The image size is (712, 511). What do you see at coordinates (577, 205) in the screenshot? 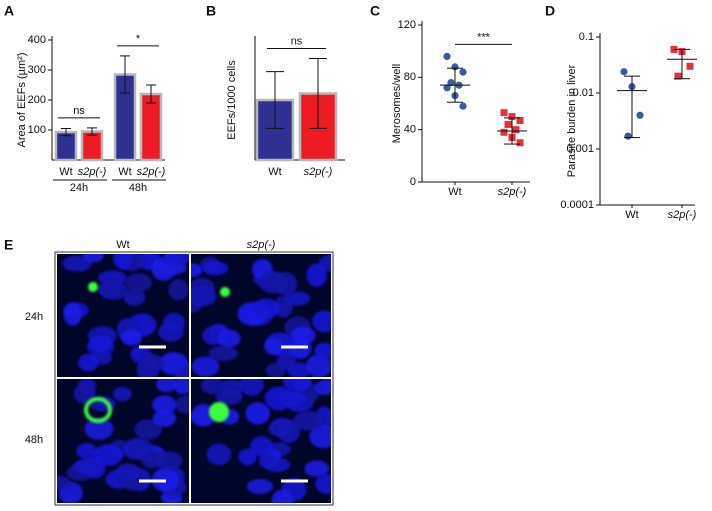
I see `y-tick-label: 0.0001` at bounding box center [577, 205].